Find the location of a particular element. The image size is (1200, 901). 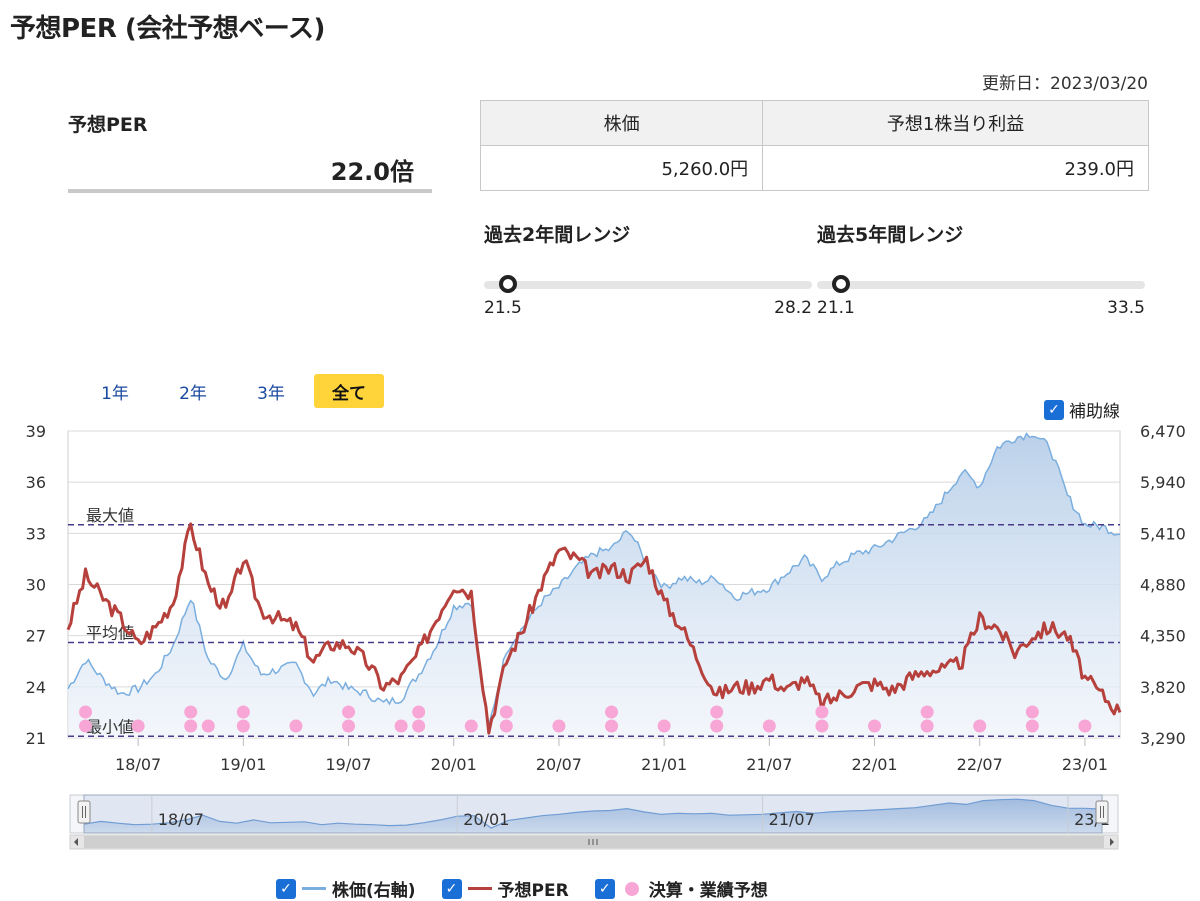

tab-all: 全て is located at coordinates (349, 391).